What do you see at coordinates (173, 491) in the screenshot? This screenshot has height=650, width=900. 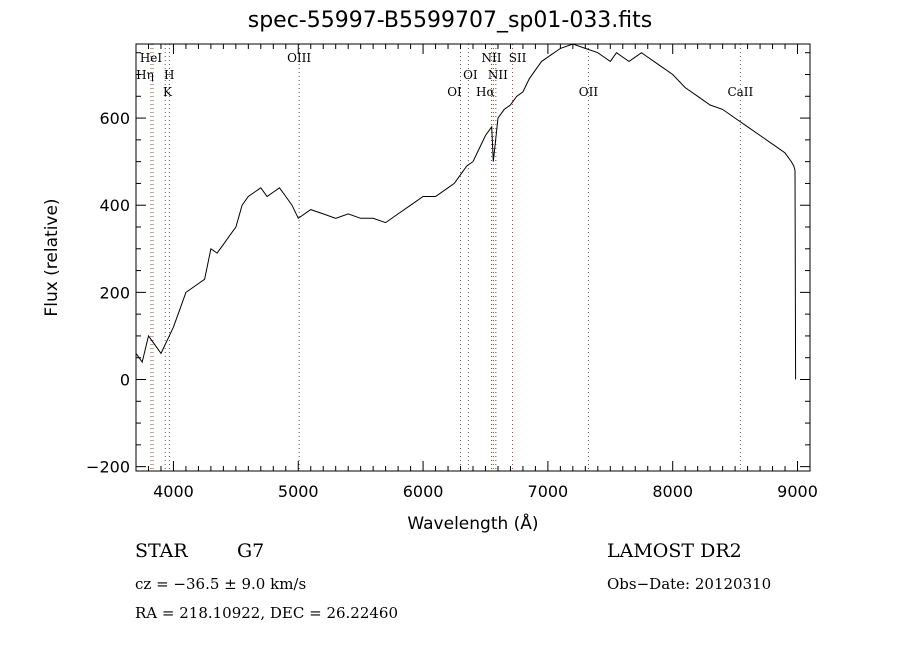 I see `x-tick-label-0: 4000` at bounding box center [173, 491].